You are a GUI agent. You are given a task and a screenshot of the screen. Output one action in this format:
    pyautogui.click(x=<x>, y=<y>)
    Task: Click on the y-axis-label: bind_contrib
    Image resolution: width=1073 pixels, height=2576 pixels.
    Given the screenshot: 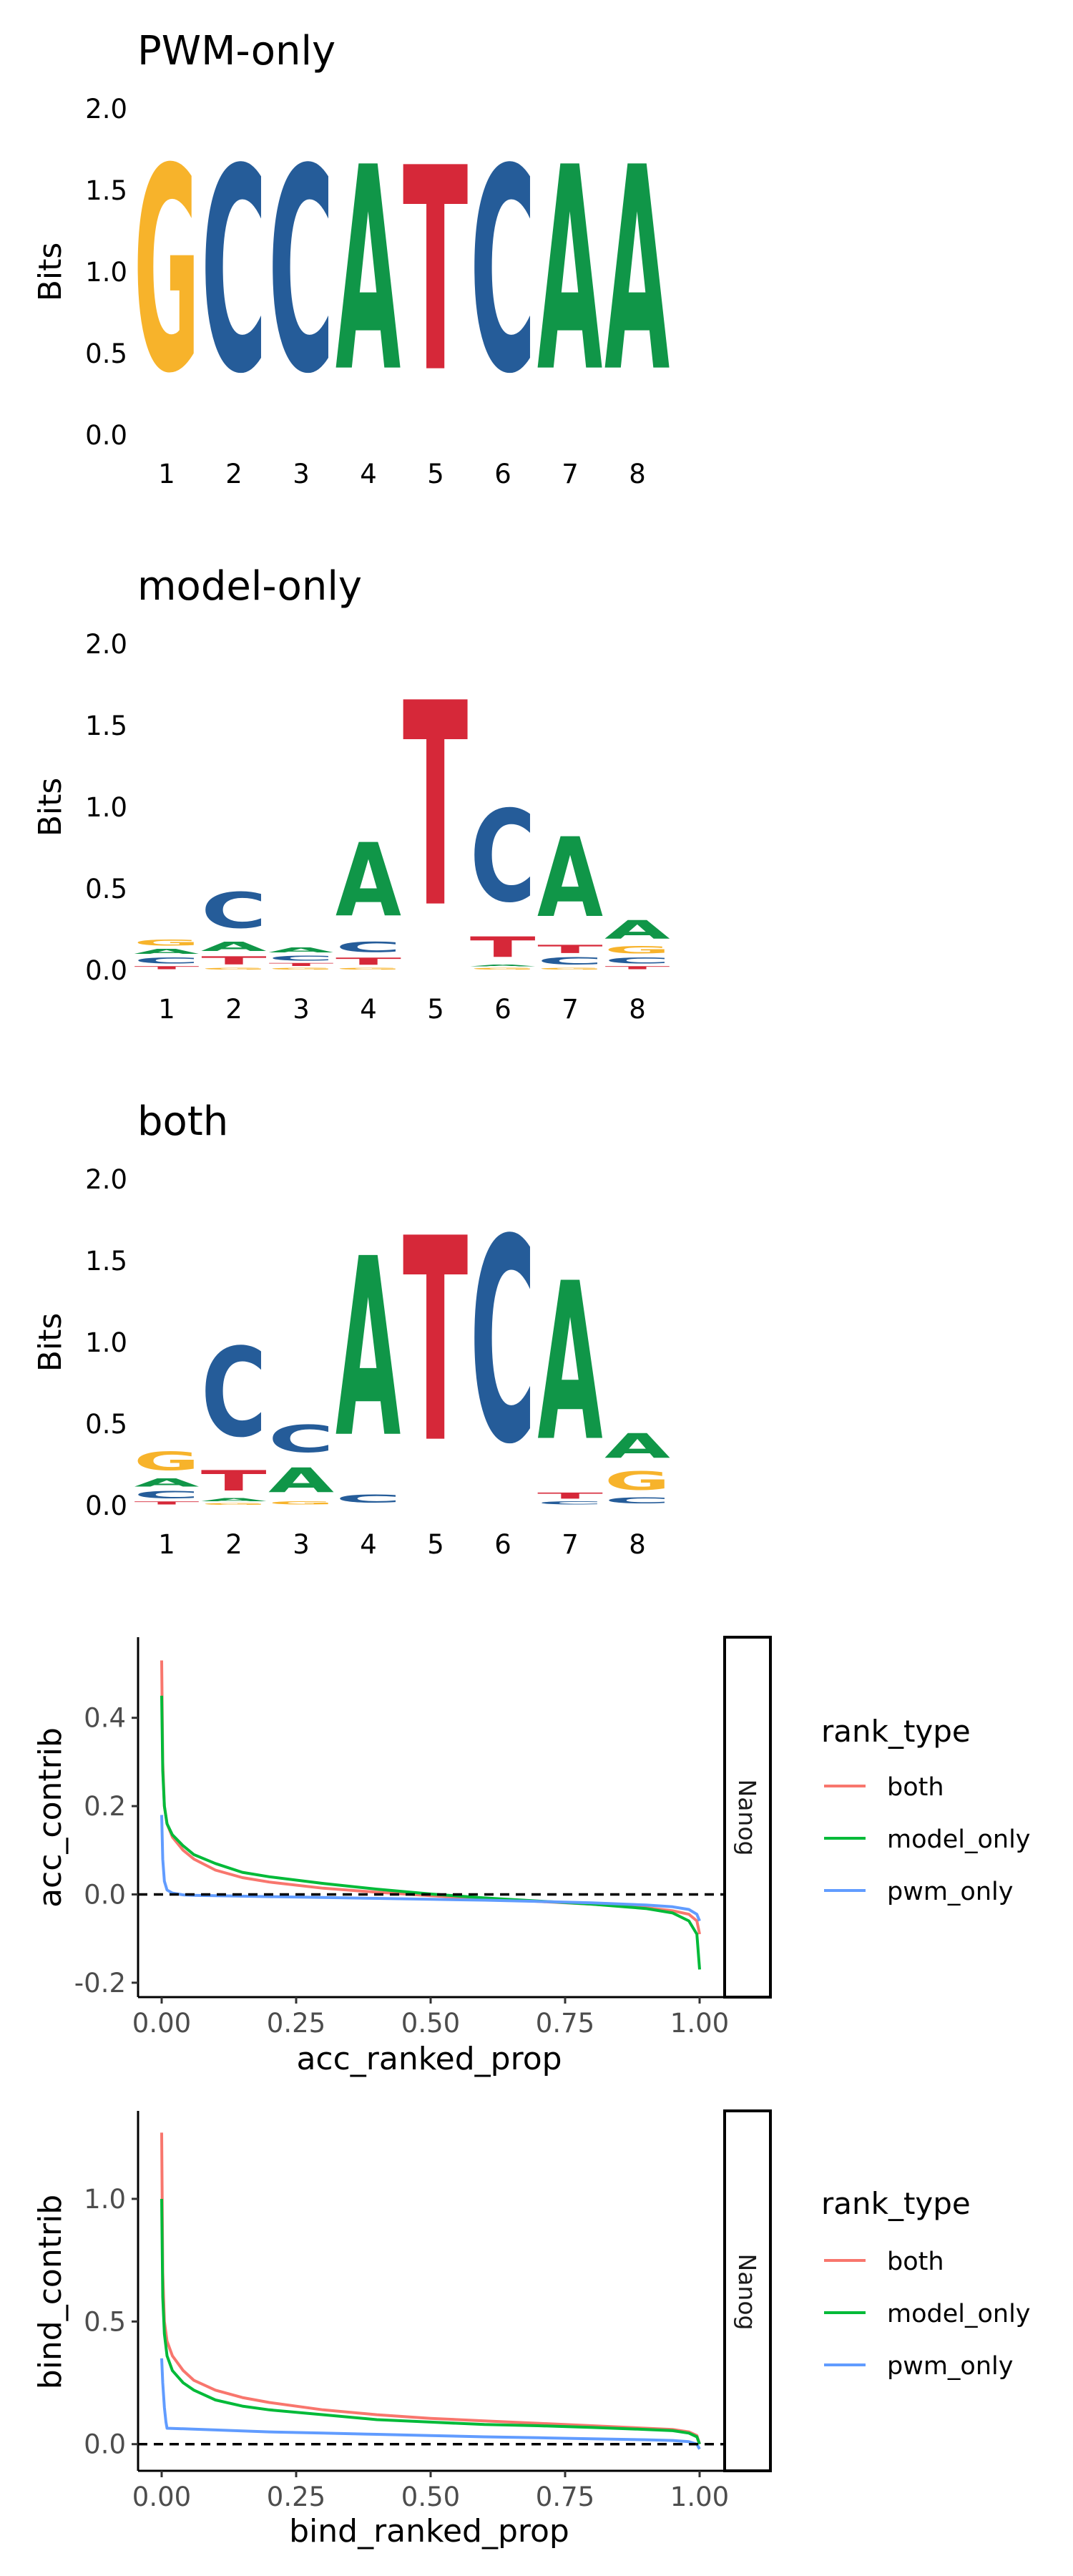 What is the action you would take?
    pyautogui.click(x=51, y=2292)
    